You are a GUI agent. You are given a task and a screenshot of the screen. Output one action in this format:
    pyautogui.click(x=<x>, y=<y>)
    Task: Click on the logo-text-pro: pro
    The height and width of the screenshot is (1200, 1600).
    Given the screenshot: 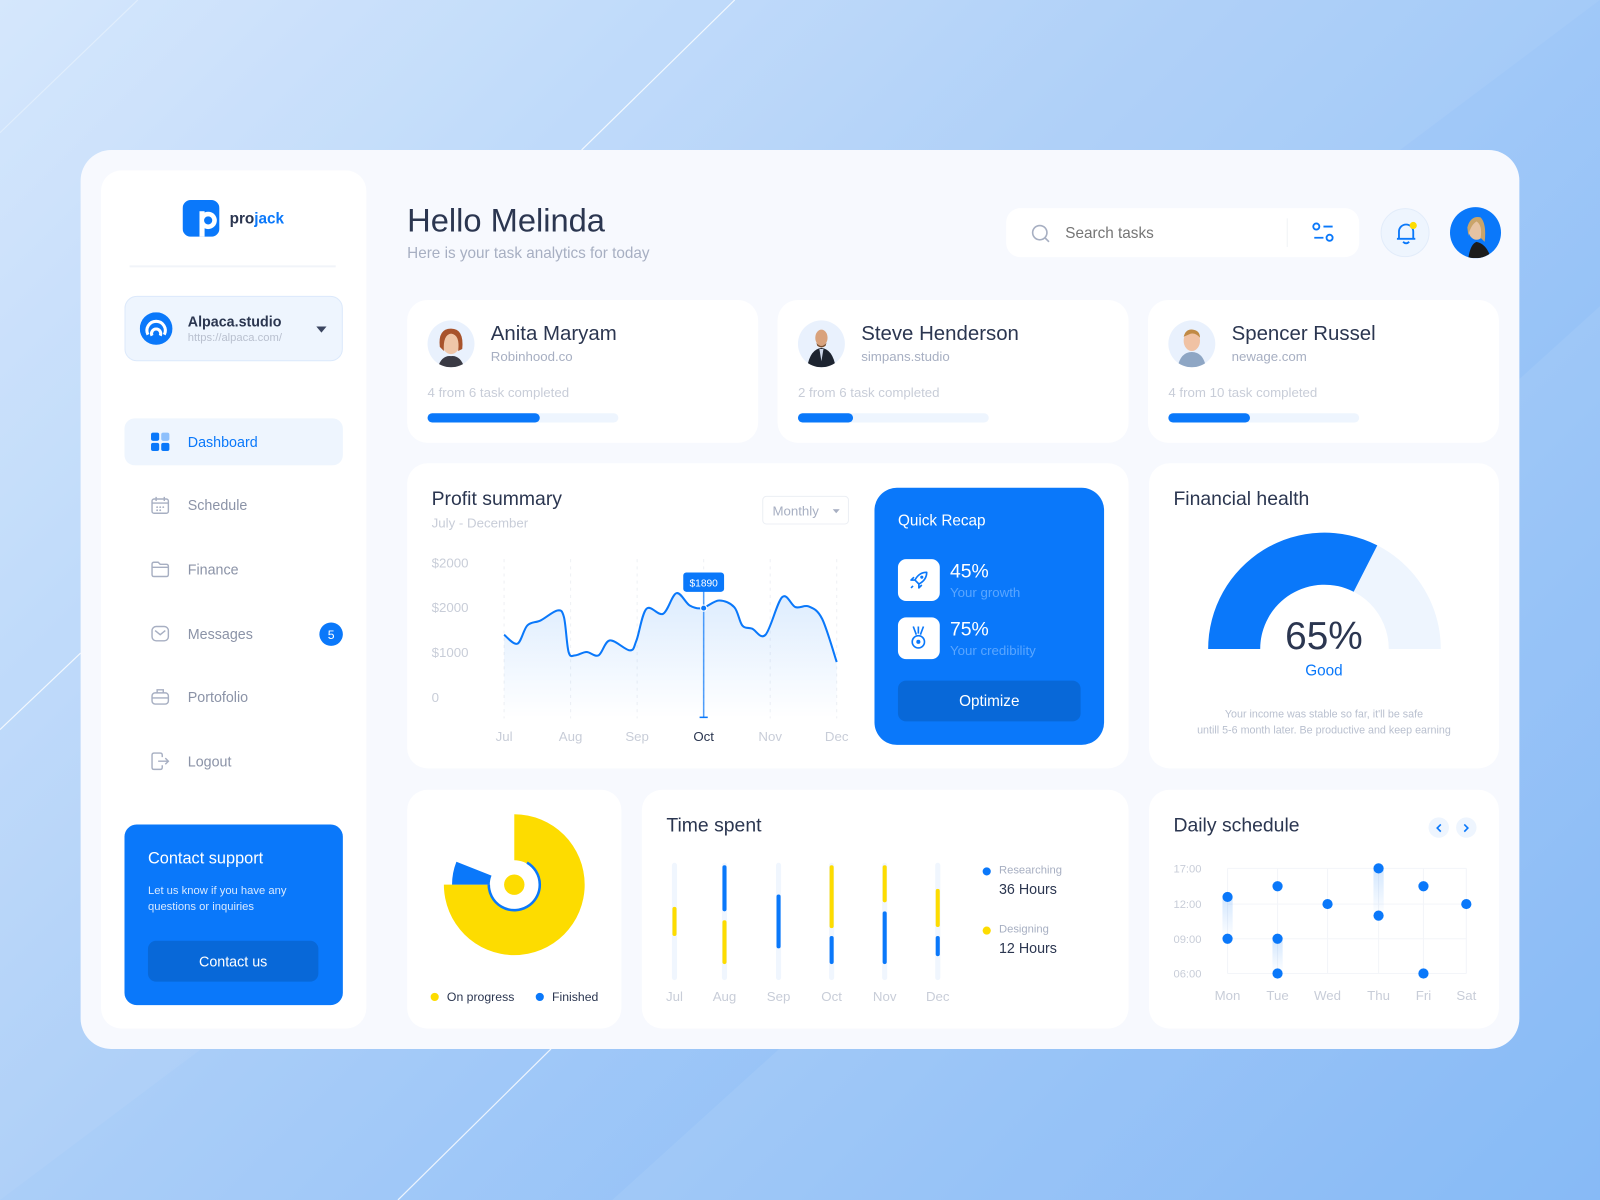 What is the action you would take?
    pyautogui.click(x=242, y=218)
    